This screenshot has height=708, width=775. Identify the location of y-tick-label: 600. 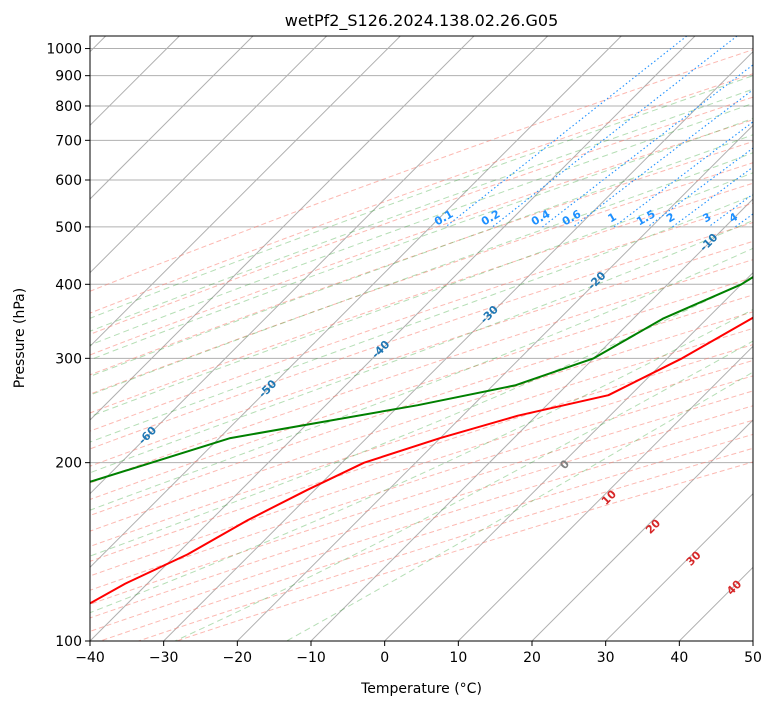
(68, 181).